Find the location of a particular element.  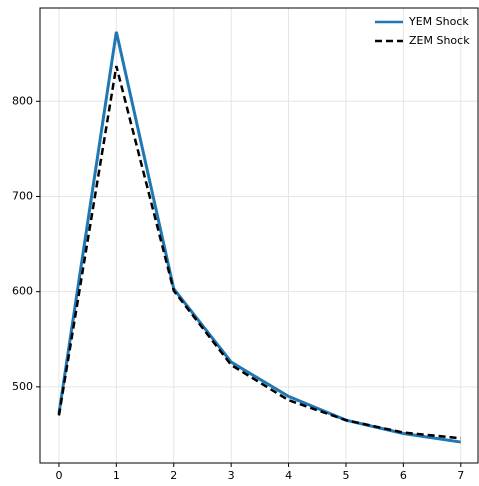

x-tick-label: 6 is located at coordinates (403, 475).